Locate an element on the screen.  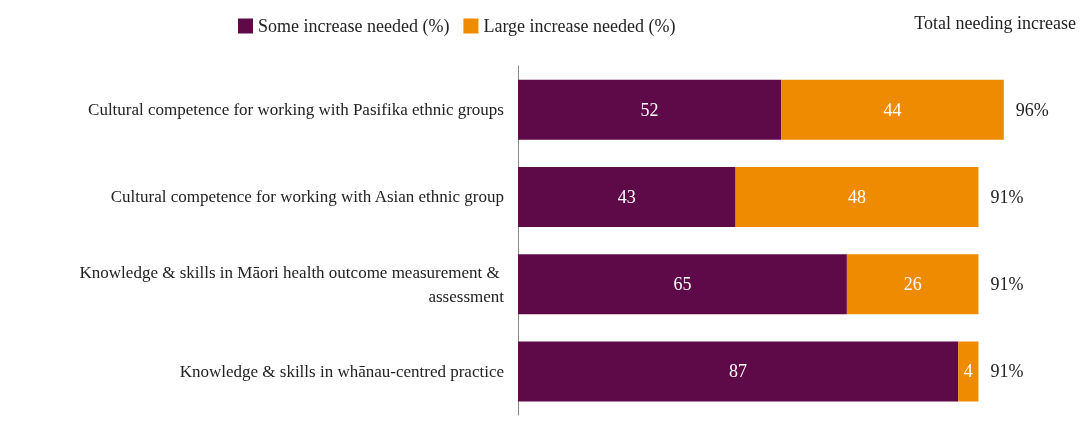
data-label: 52 is located at coordinates (649, 109).